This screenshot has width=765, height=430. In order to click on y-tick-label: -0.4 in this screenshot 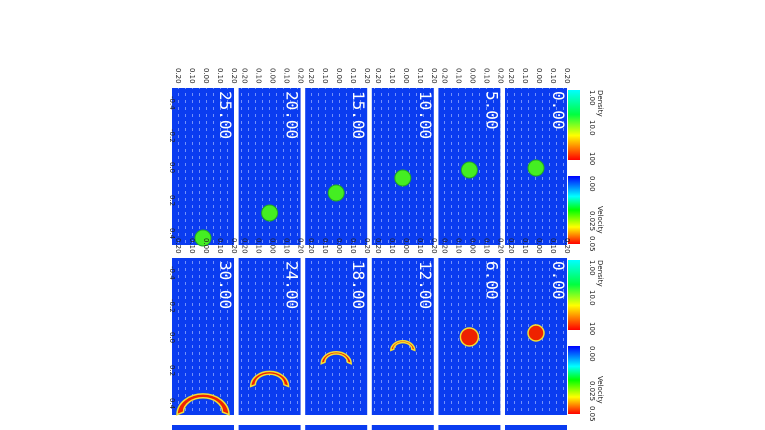, I will do `click(172, 103)`.